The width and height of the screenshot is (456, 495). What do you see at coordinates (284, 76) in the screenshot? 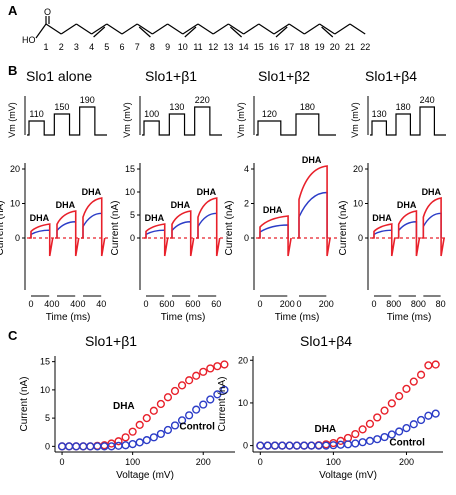
I see `title-slo1-b2: Slo1+β2` at bounding box center [284, 76].